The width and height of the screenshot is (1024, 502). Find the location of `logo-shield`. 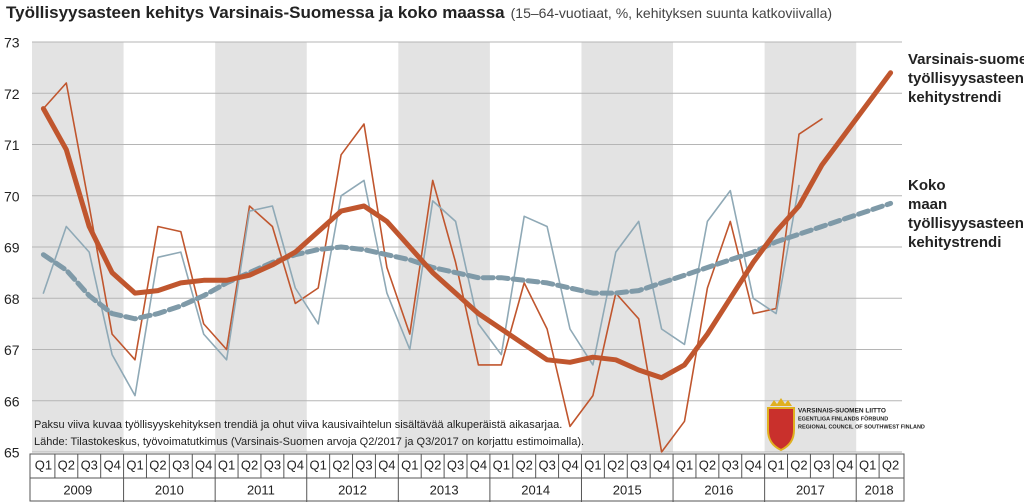

logo-shield is located at coordinates (781, 429).